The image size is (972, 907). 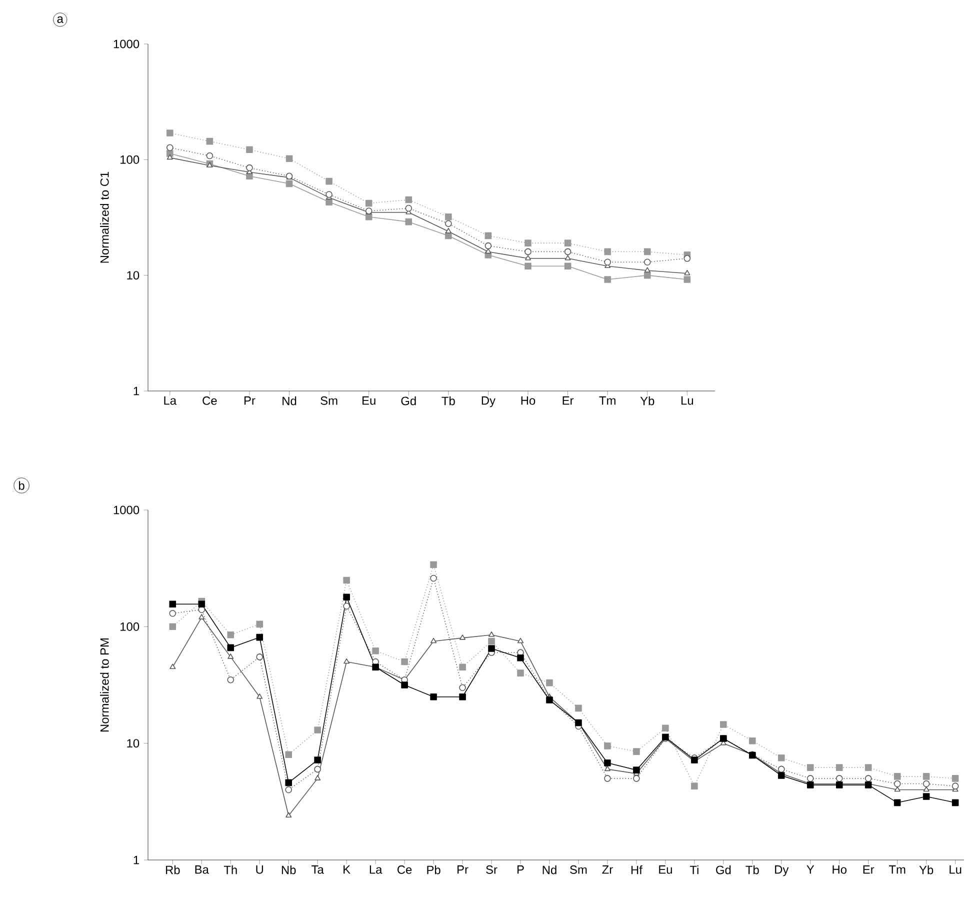 I want to click on x-tick-label: Ce, so click(x=209, y=400).